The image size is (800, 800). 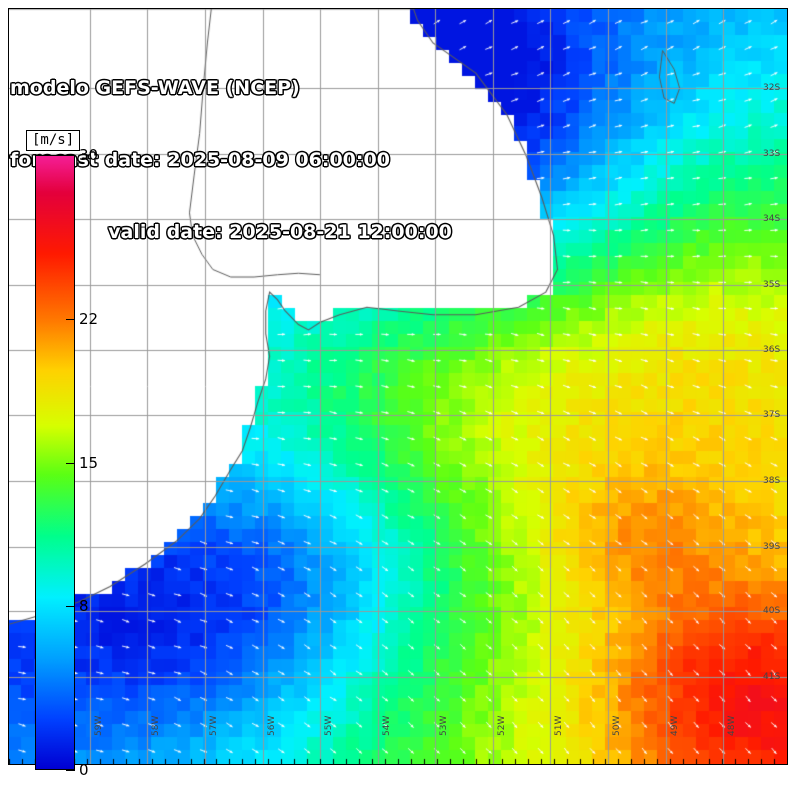 I want to click on latitude-label: 39S, so click(x=772, y=546).